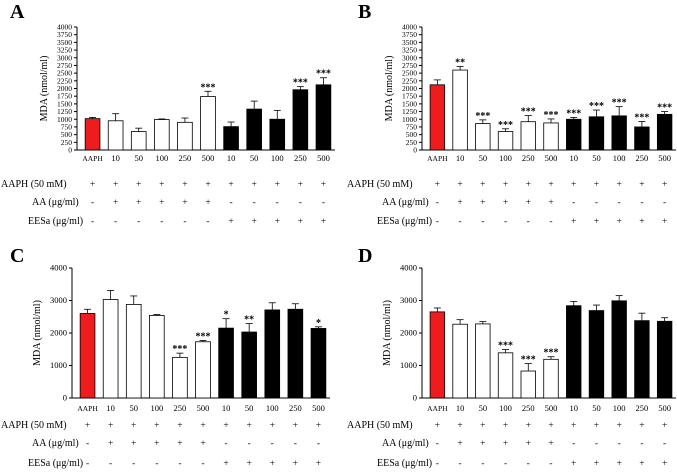 This screenshot has height=472, width=677. What do you see at coordinates (226, 315) in the screenshot?
I see `significance-label: *` at bounding box center [226, 315].